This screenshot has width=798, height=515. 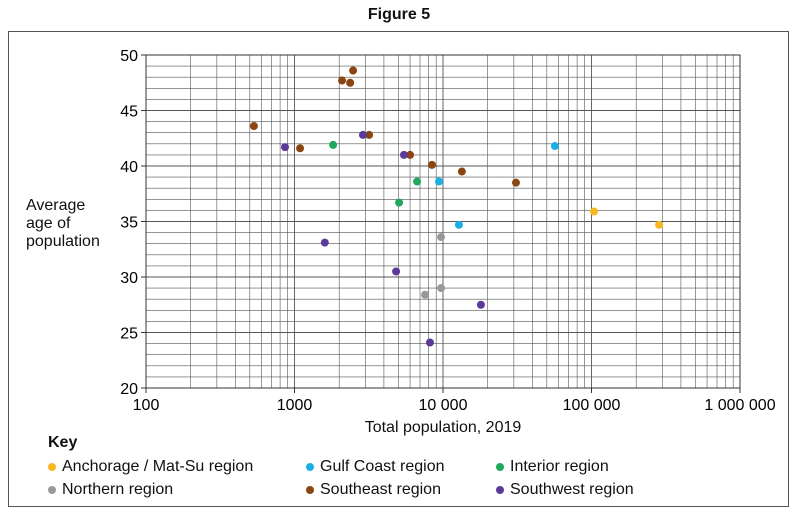 I want to click on legend-label: Northern region, so click(x=118, y=489).